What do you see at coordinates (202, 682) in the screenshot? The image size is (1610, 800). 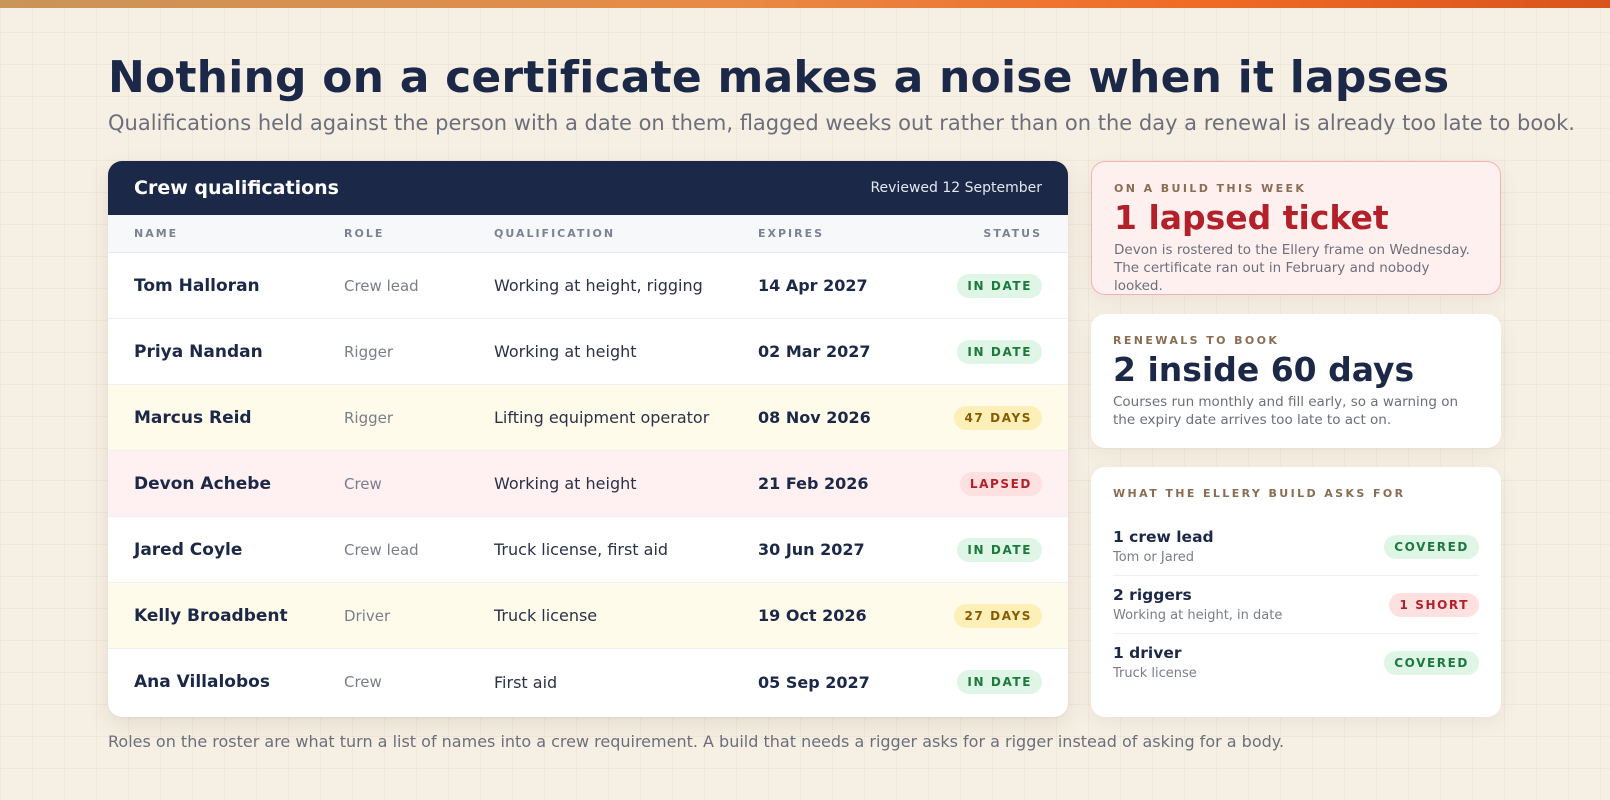 I see `crew-name: Ana Villalobos` at bounding box center [202, 682].